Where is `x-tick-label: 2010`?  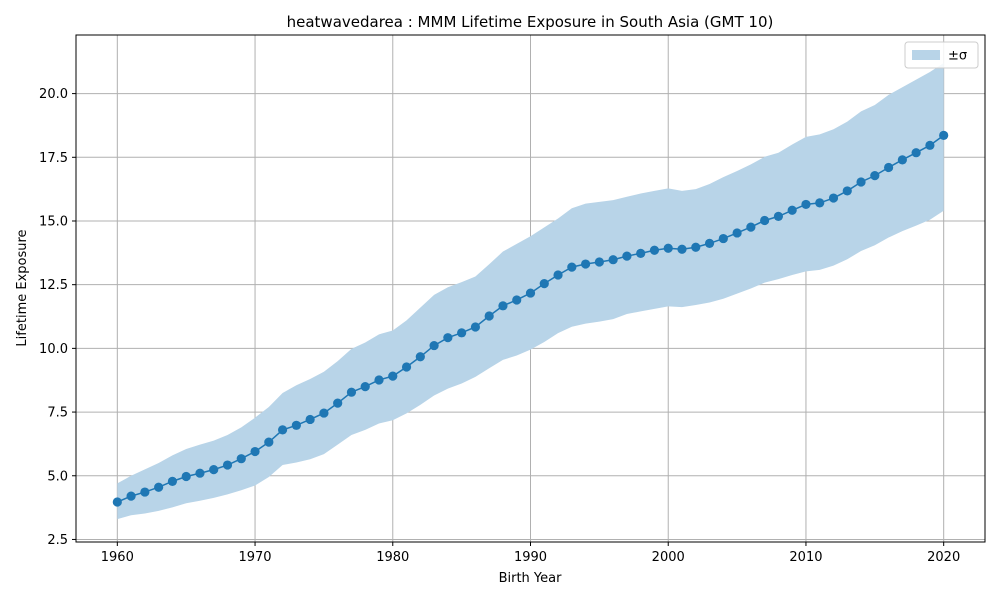 x-tick-label: 2010 is located at coordinates (805, 557).